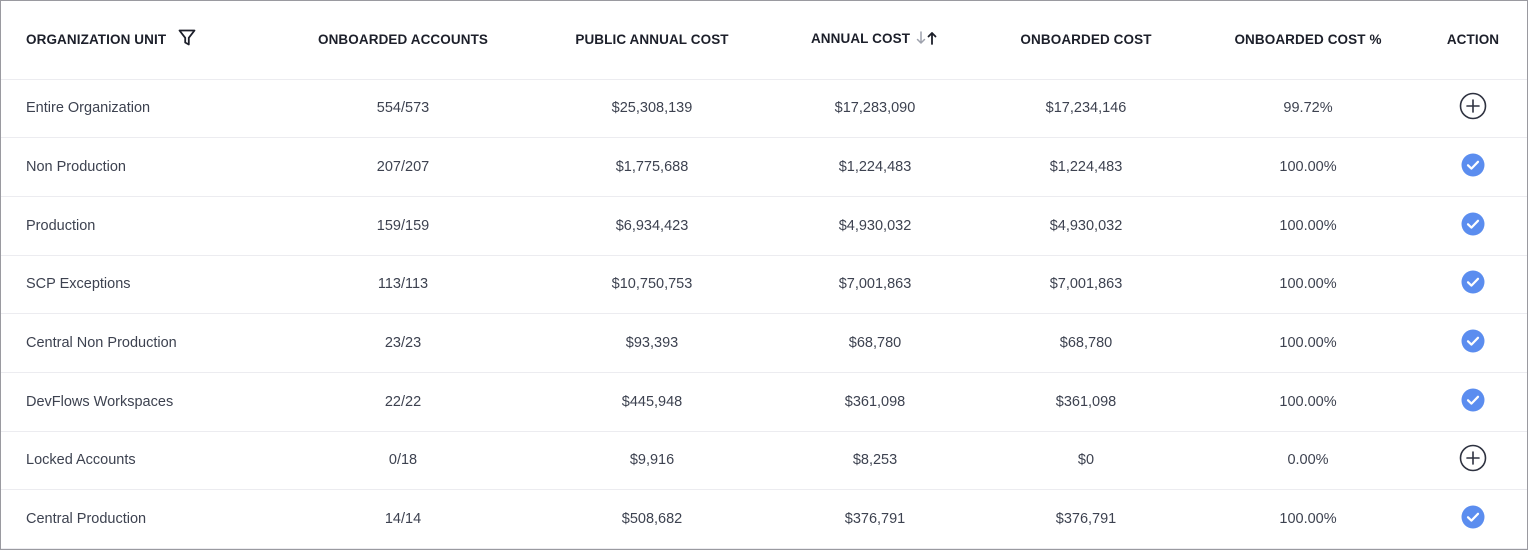 The width and height of the screenshot is (1528, 550). What do you see at coordinates (875, 402) in the screenshot?
I see `cell-annual-cost: $361,098` at bounding box center [875, 402].